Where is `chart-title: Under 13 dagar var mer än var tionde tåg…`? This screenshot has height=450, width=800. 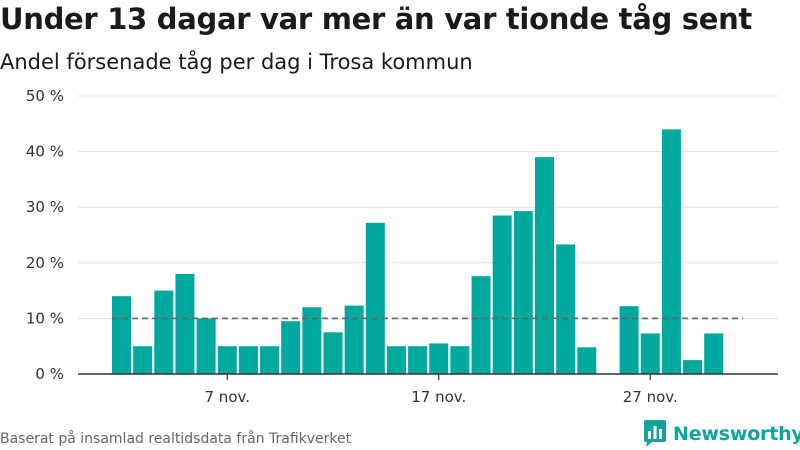 chart-title: Under 13 dagar var mer än var tionde tåg… is located at coordinates (376, 19).